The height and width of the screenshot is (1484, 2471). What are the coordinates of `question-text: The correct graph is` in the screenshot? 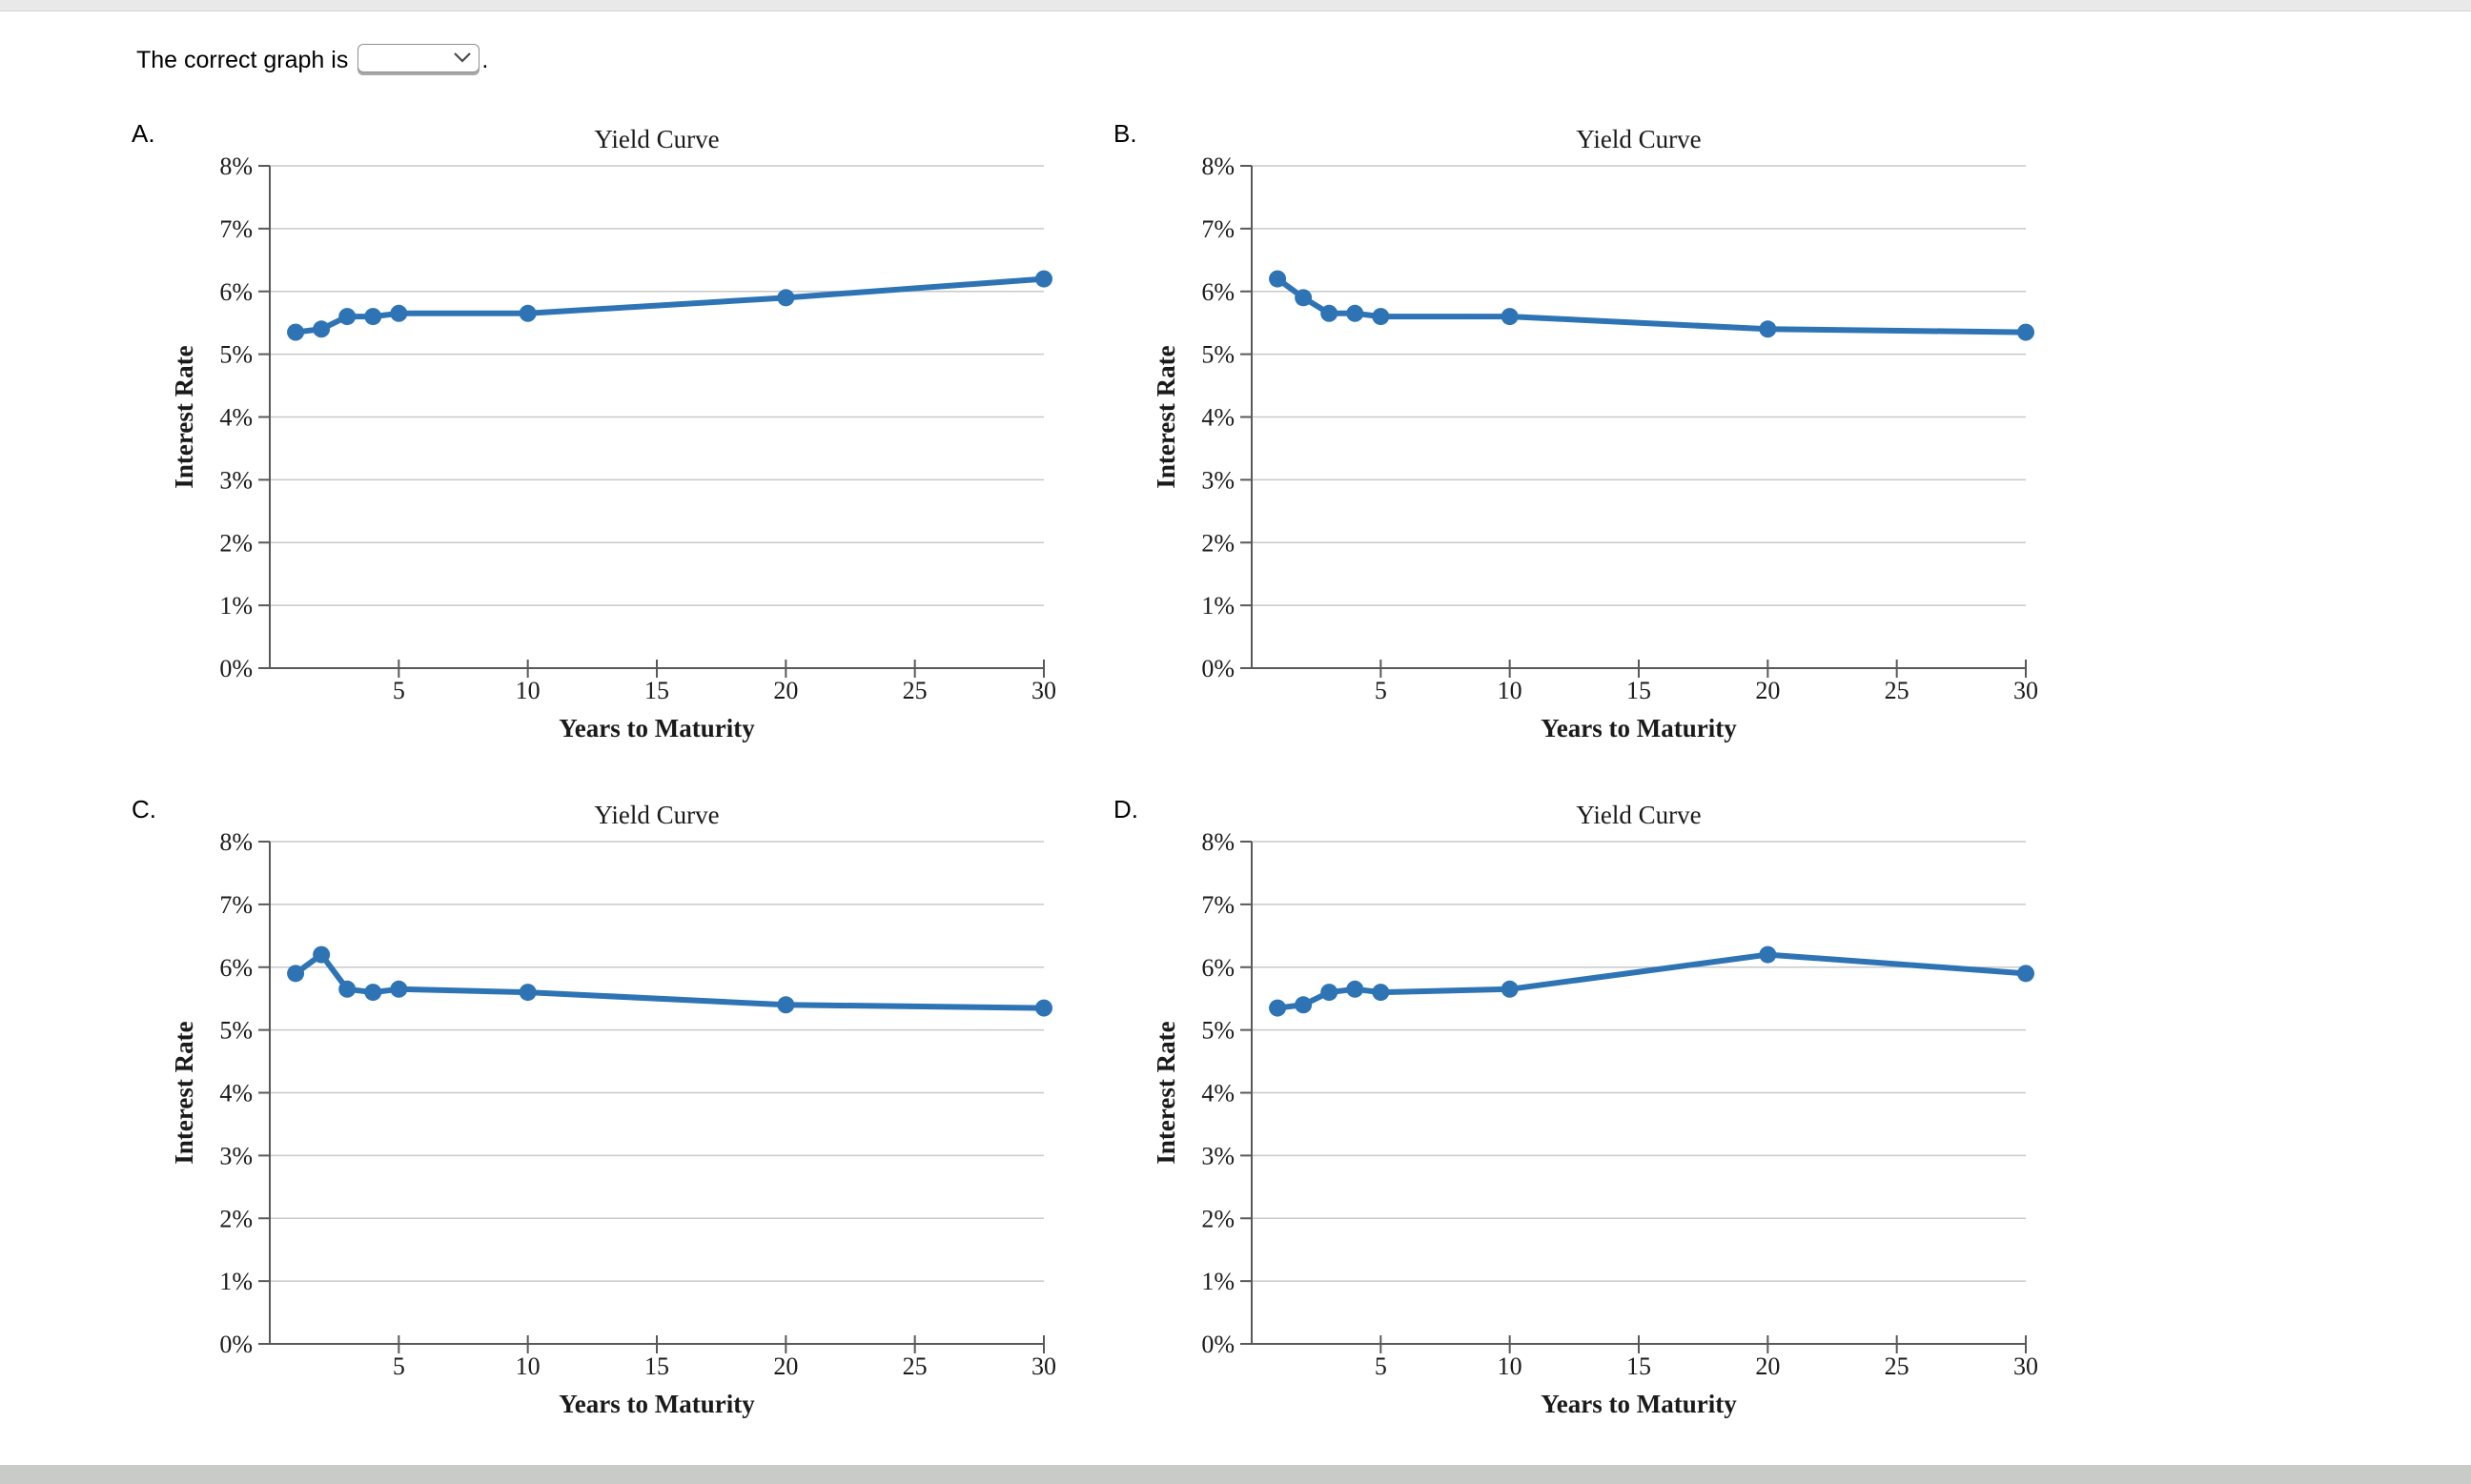 It's located at (242, 60).